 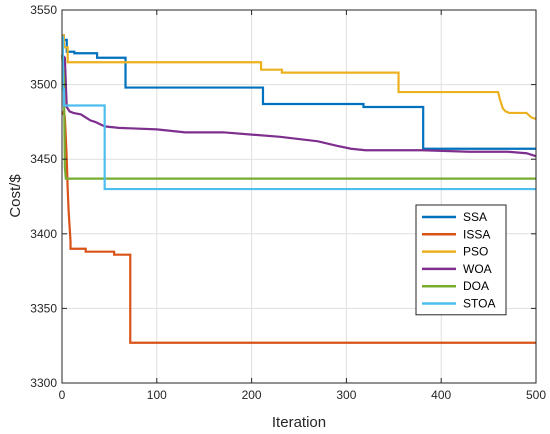 What do you see at coordinates (479, 304) in the screenshot?
I see `legend-label-stoa: STOA` at bounding box center [479, 304].